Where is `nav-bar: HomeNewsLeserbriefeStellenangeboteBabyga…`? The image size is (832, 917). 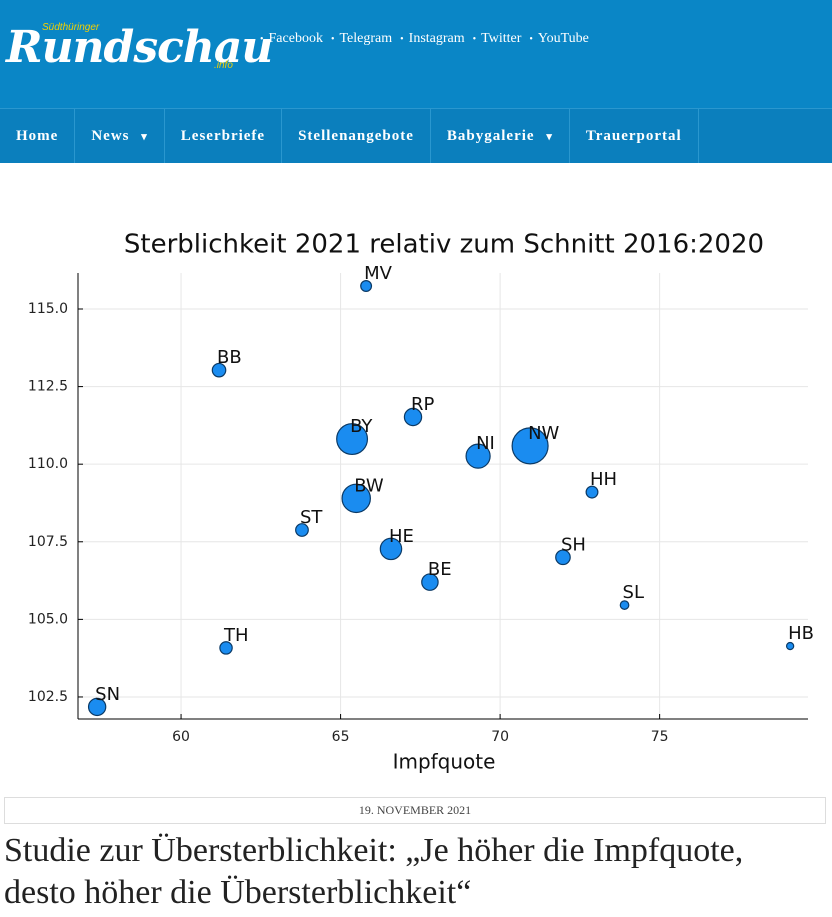
nav-bar: HomeNewsLeserbriefeStellenangeboteBabyga… is located at coordinates (416, 135).